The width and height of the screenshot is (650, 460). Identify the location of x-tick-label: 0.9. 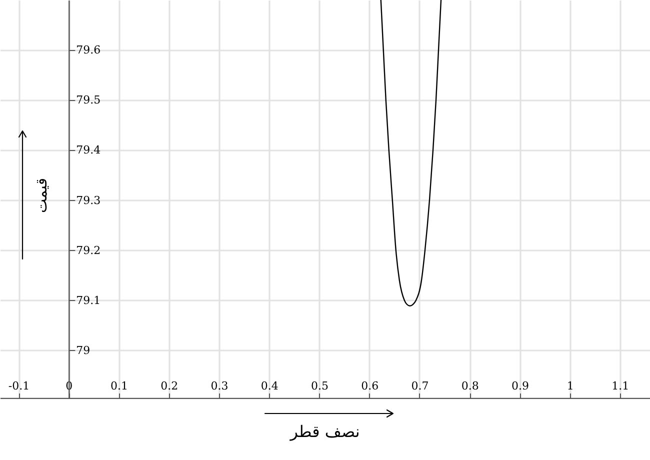
(520, 386).